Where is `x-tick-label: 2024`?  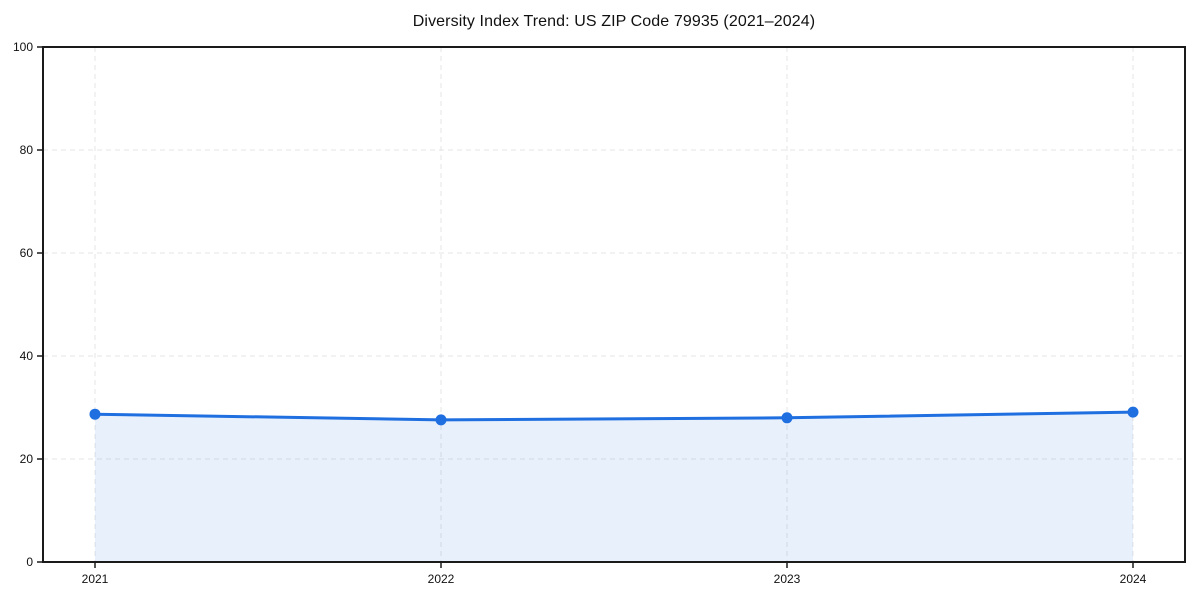 x-tick-label: 2024 is located at coordinates (1133, 579).